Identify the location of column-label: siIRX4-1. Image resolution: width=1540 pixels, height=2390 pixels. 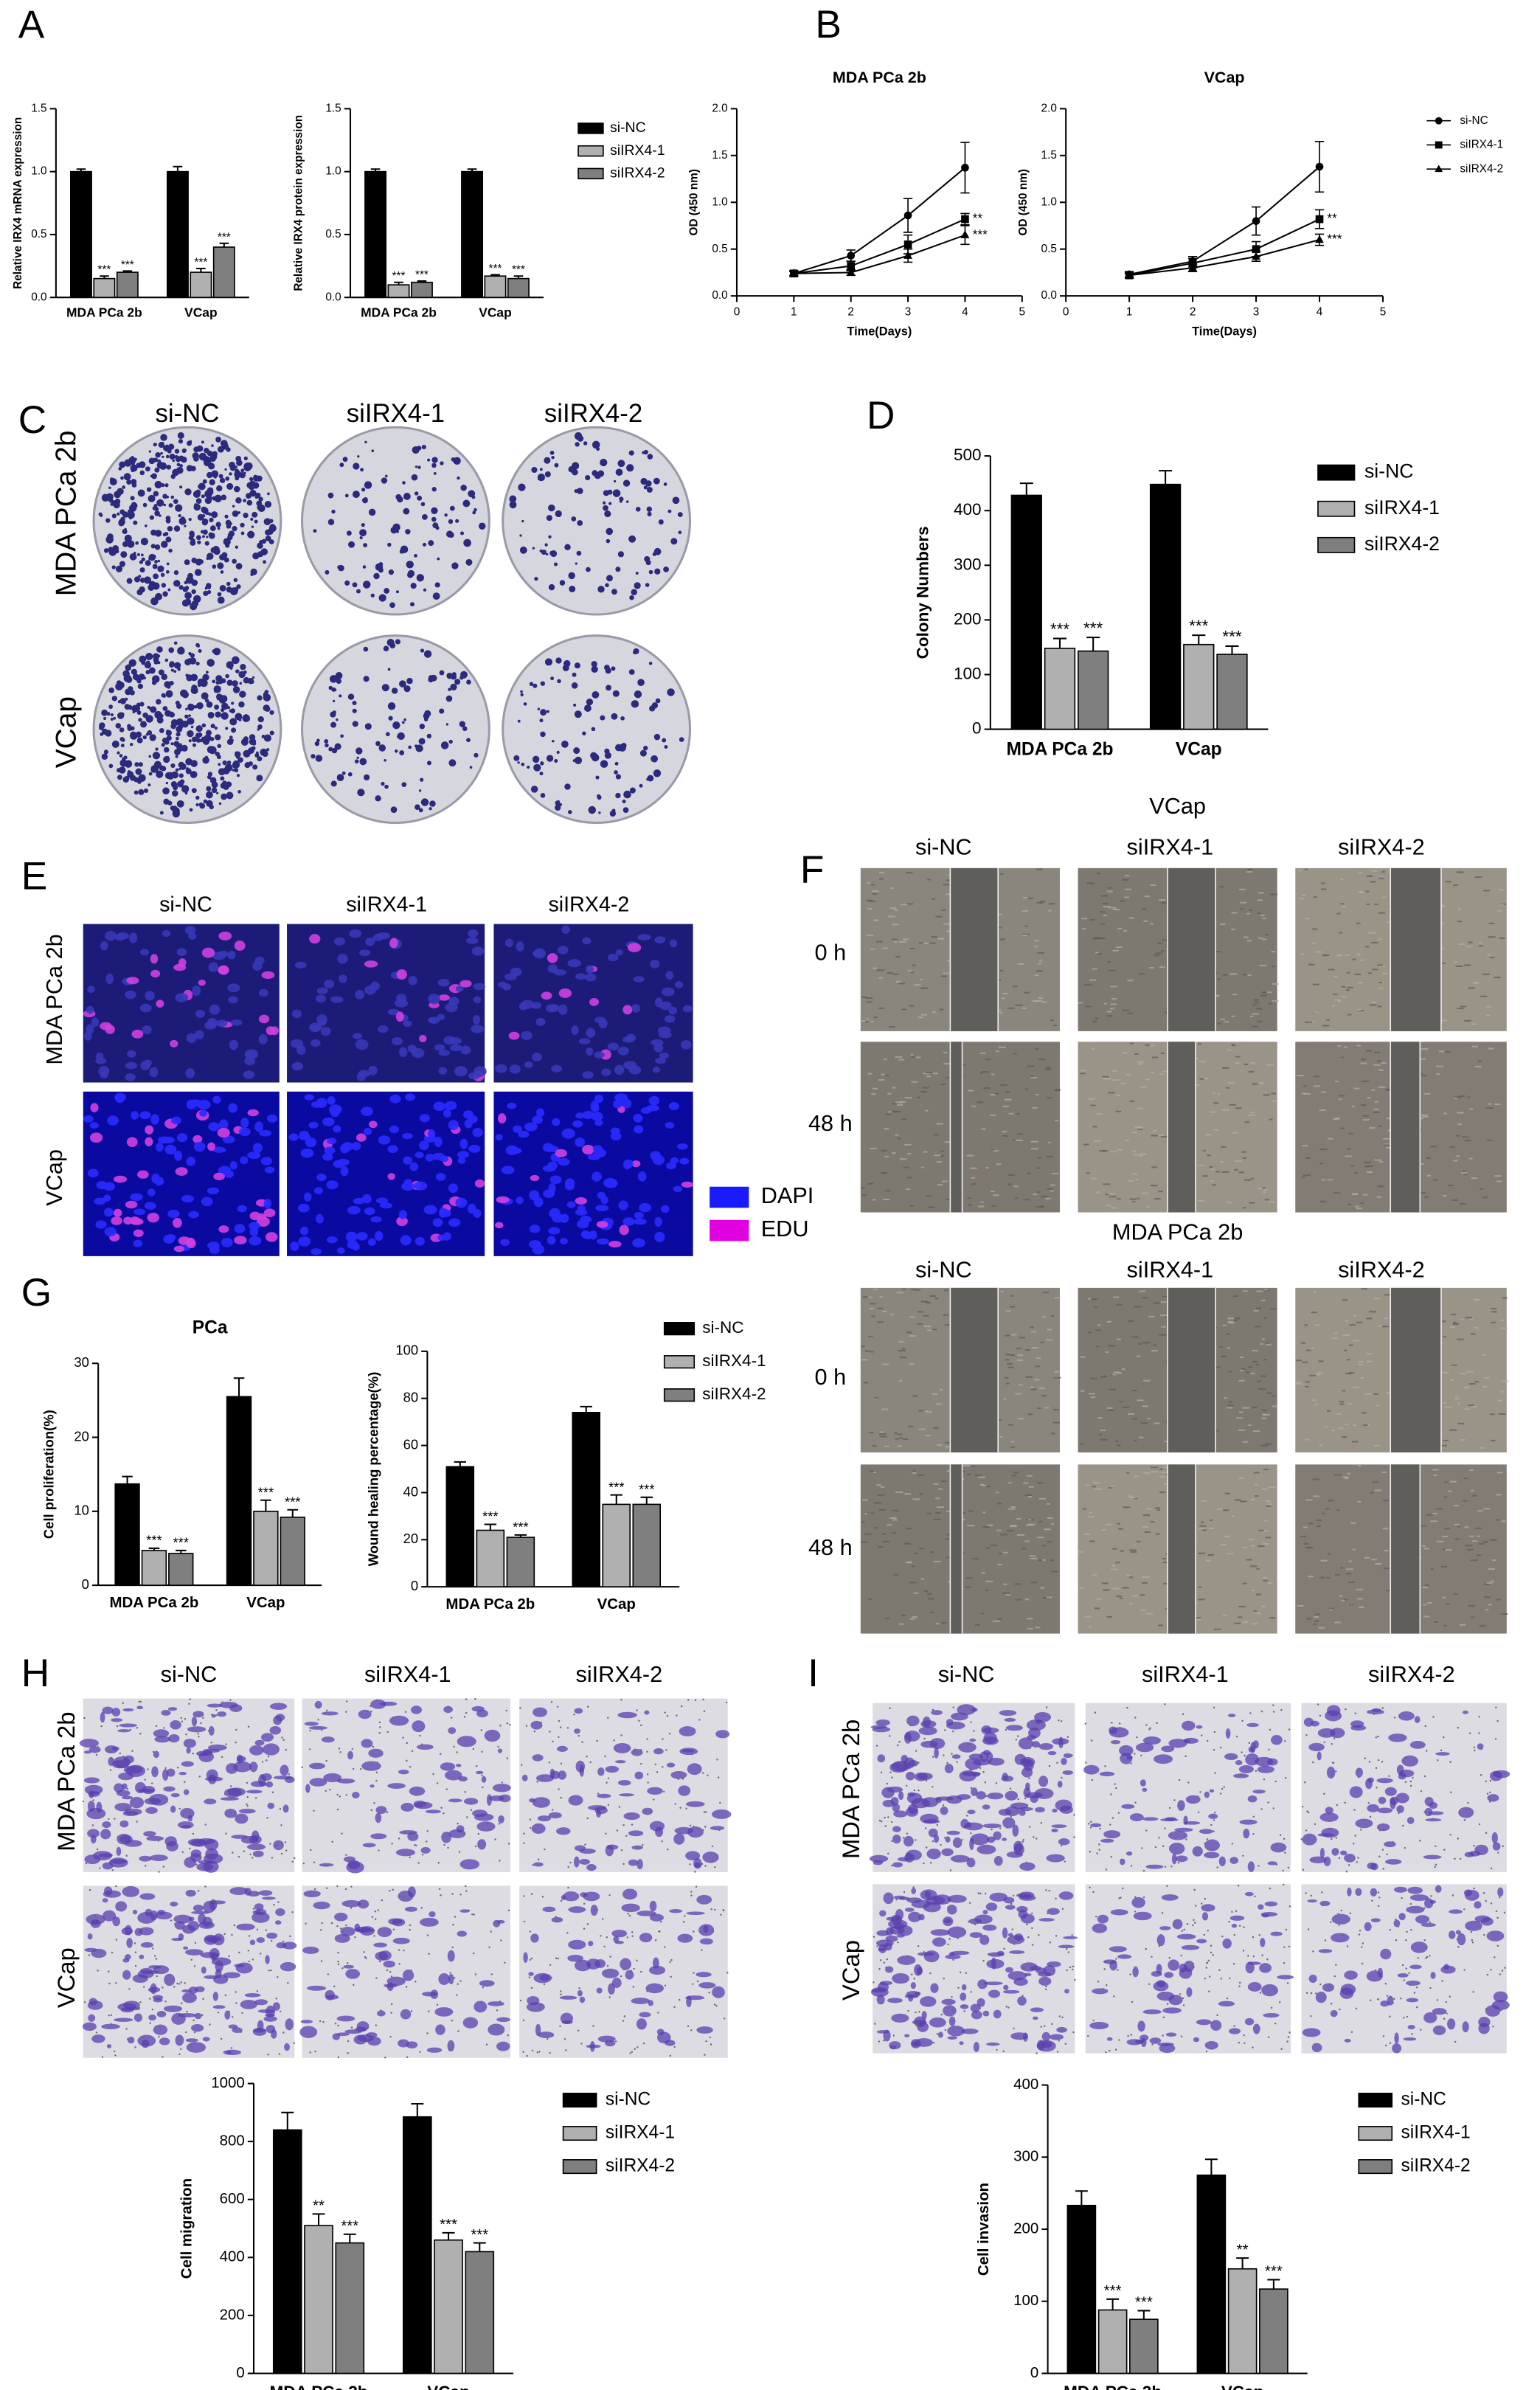
(1170, 846).